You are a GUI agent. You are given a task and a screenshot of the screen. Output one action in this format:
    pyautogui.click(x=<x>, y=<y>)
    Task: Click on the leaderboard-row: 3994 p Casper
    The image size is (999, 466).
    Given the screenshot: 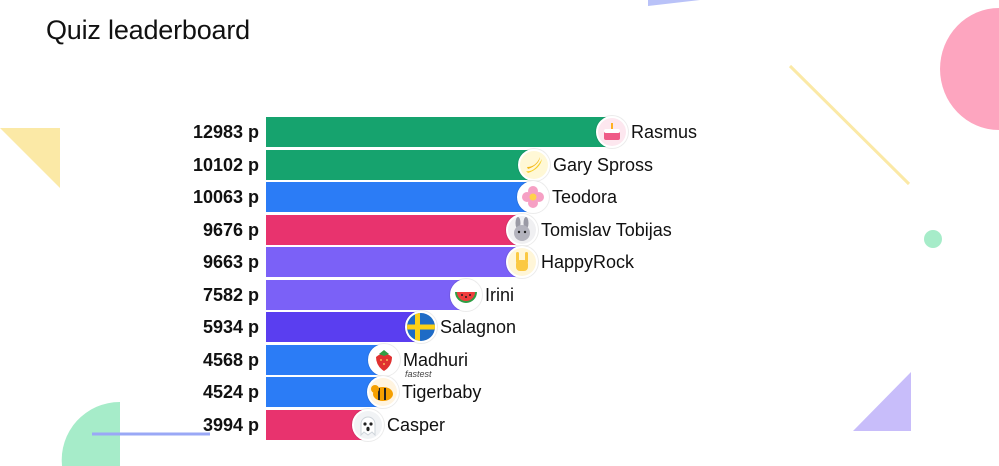 What is the action you would take?
    pyautogui.click(x=499, y=424)
    